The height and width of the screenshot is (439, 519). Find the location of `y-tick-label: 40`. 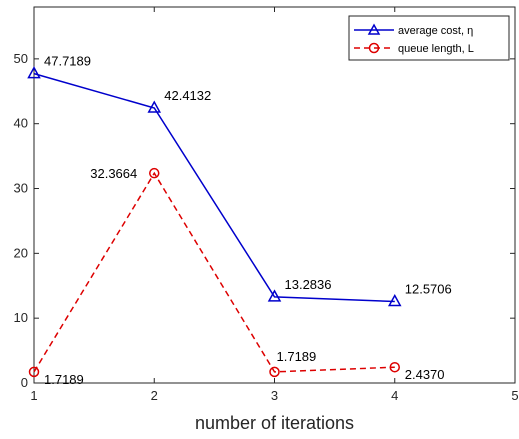

y-tick-label: 40 is located at coordinates (21, 123).